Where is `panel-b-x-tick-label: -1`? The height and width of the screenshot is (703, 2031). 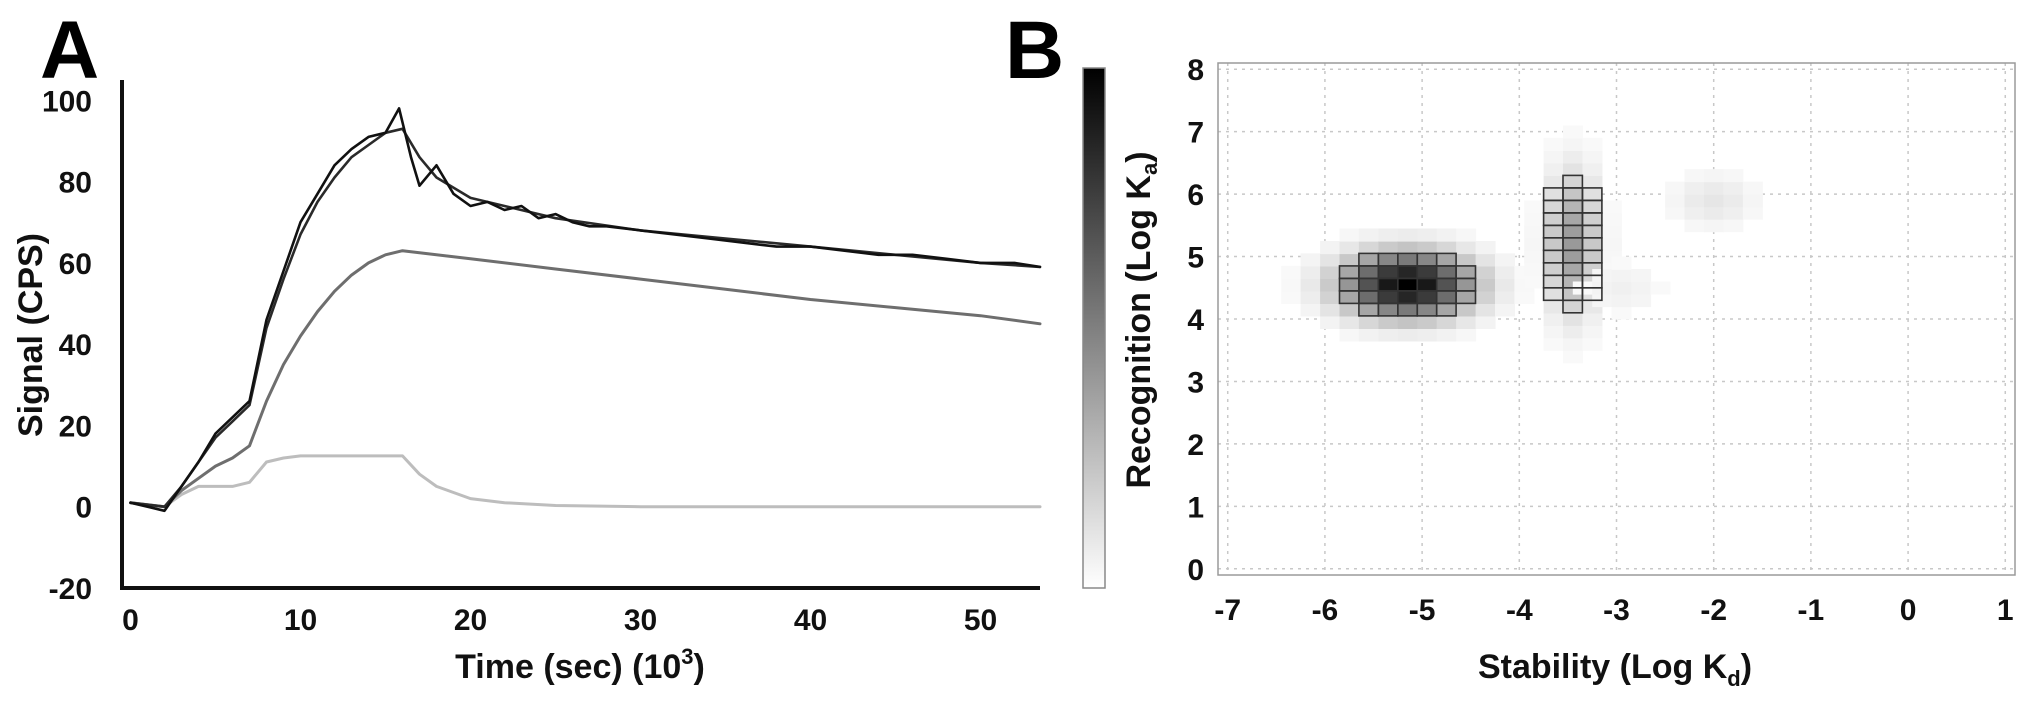
panel-b-x-tick-label: -1 is located at coordinates (1811, 610).